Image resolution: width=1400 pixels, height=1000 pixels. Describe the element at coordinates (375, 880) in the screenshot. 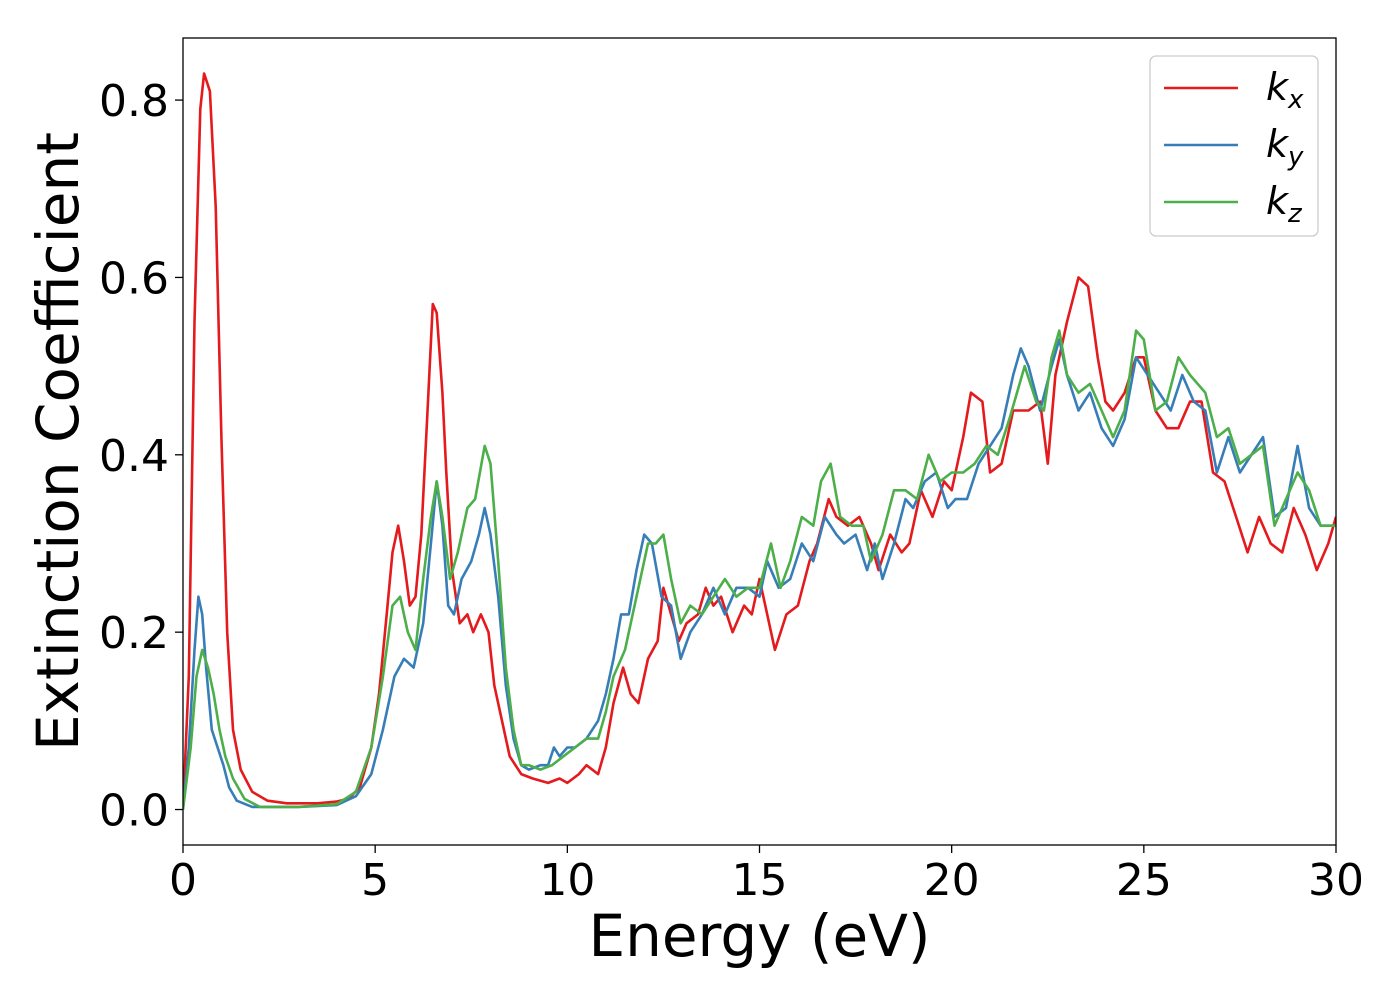

I see `x-tick-label: 5` at that location.